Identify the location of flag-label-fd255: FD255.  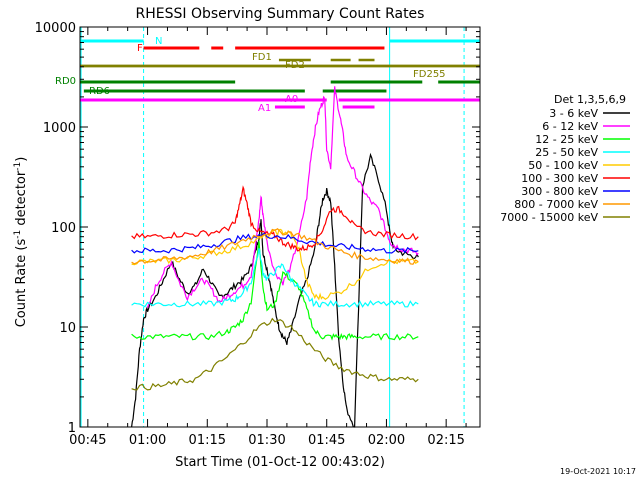
(429, 74).